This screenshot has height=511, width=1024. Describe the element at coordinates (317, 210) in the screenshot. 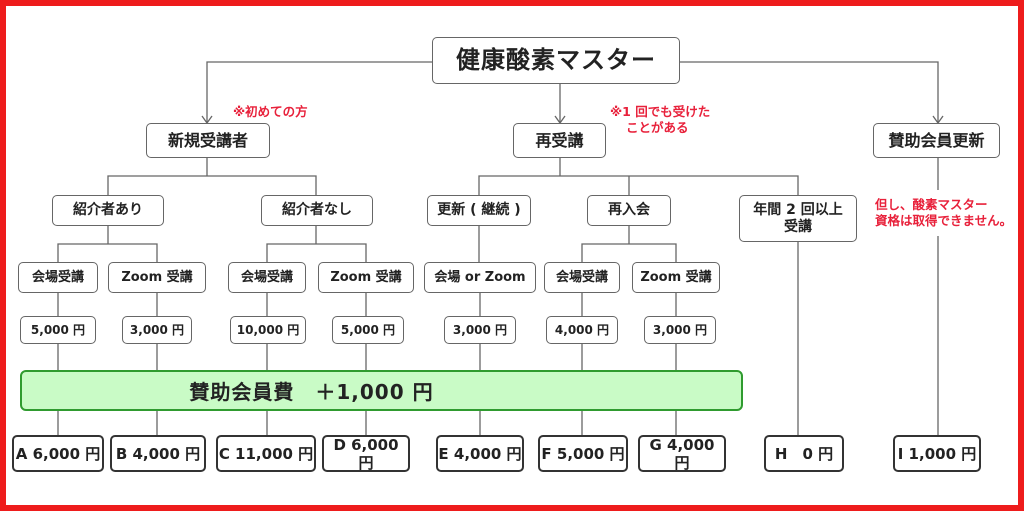

I see `referral-no-box: 紹介者なし` at that location.